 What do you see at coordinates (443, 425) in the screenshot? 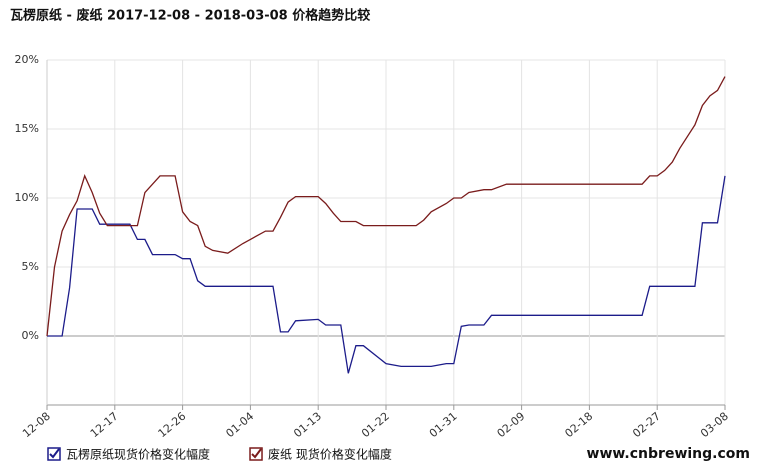
I see `x-tick-label: 01-31` at bounding box center [443, 425].